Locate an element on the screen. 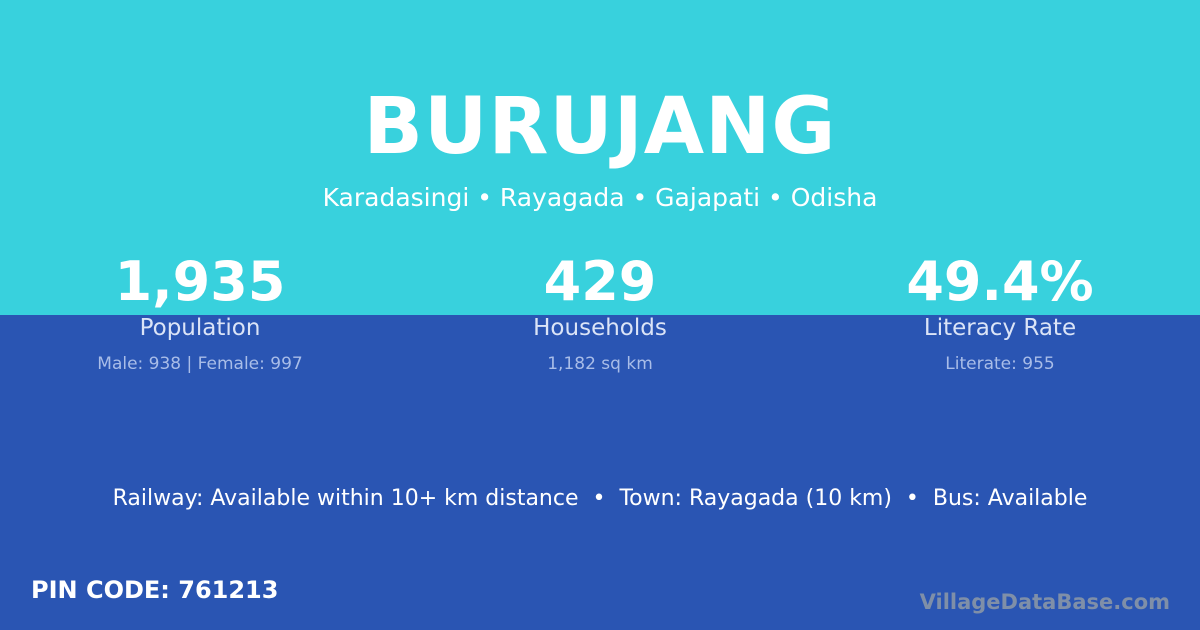 This screenshot has width=1200, height=630. stat-value: 49.4% is located at coordinates (1000, 281).